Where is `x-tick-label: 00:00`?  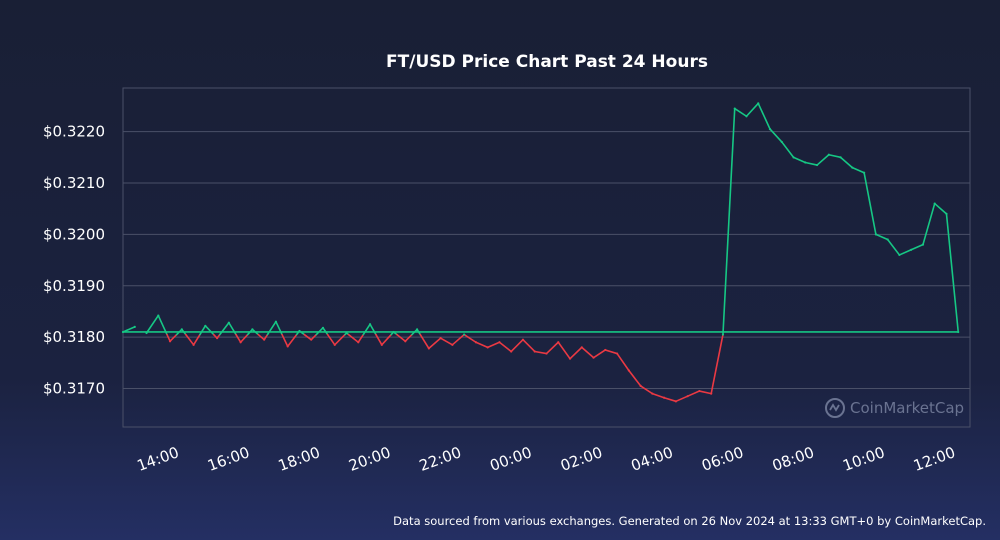 x-tick-label: 00:00 is located at coordinates (510, 459).